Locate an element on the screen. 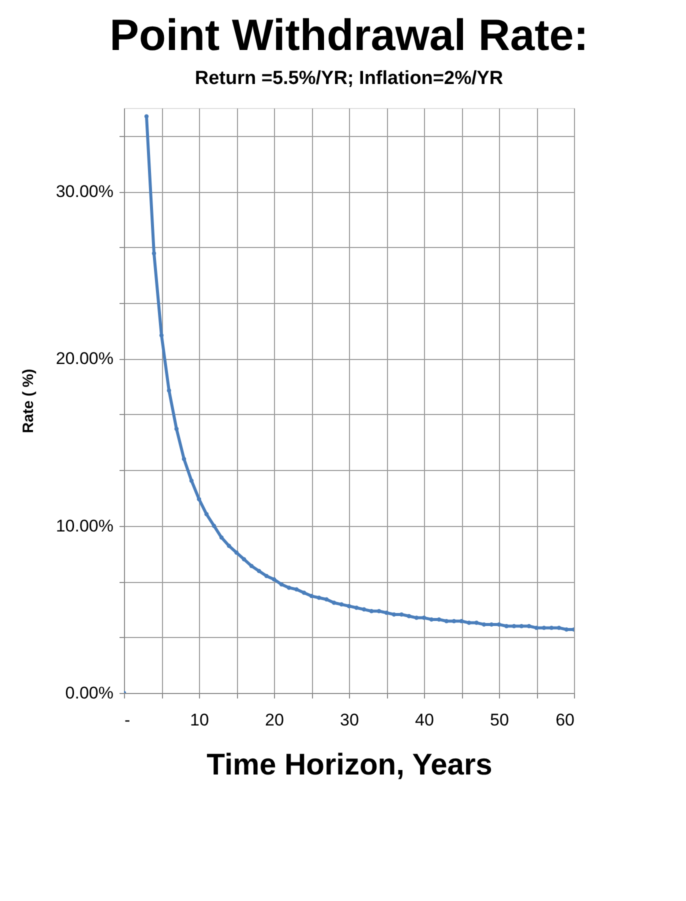 This screenshot has height=901, width=686. x-tick-label: 60 is located at coordinates (565, 720).